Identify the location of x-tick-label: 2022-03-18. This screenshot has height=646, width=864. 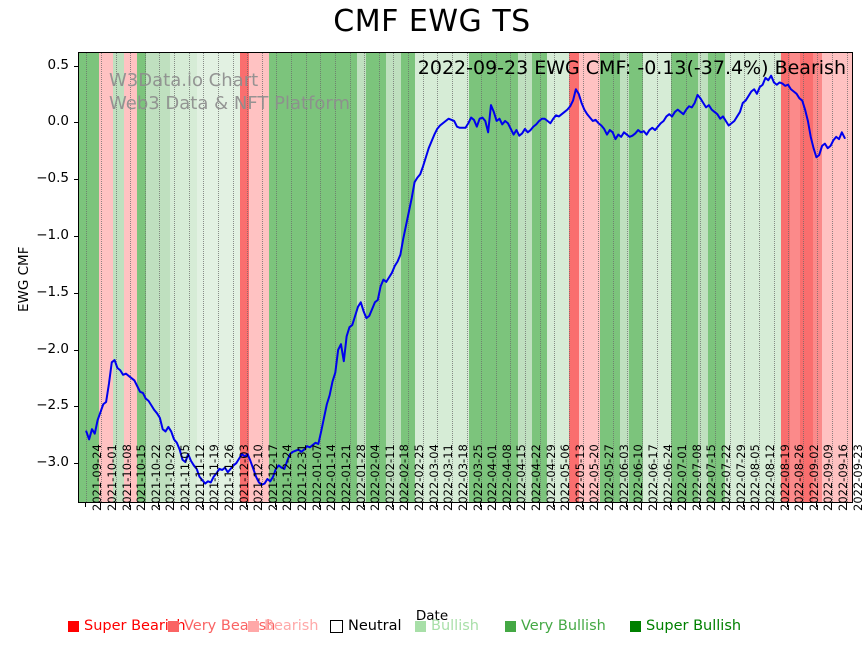
(462, 477).